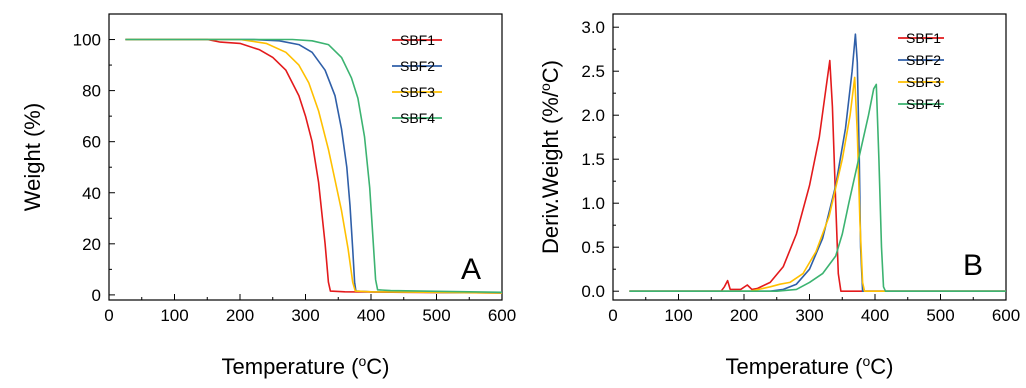 The width and height of the screenshot is (1026, 388). What do you see at coordinates (593, 27) in the screenshot?
I see `y-tick-label: 3.0` at bounding box center [593, 27].